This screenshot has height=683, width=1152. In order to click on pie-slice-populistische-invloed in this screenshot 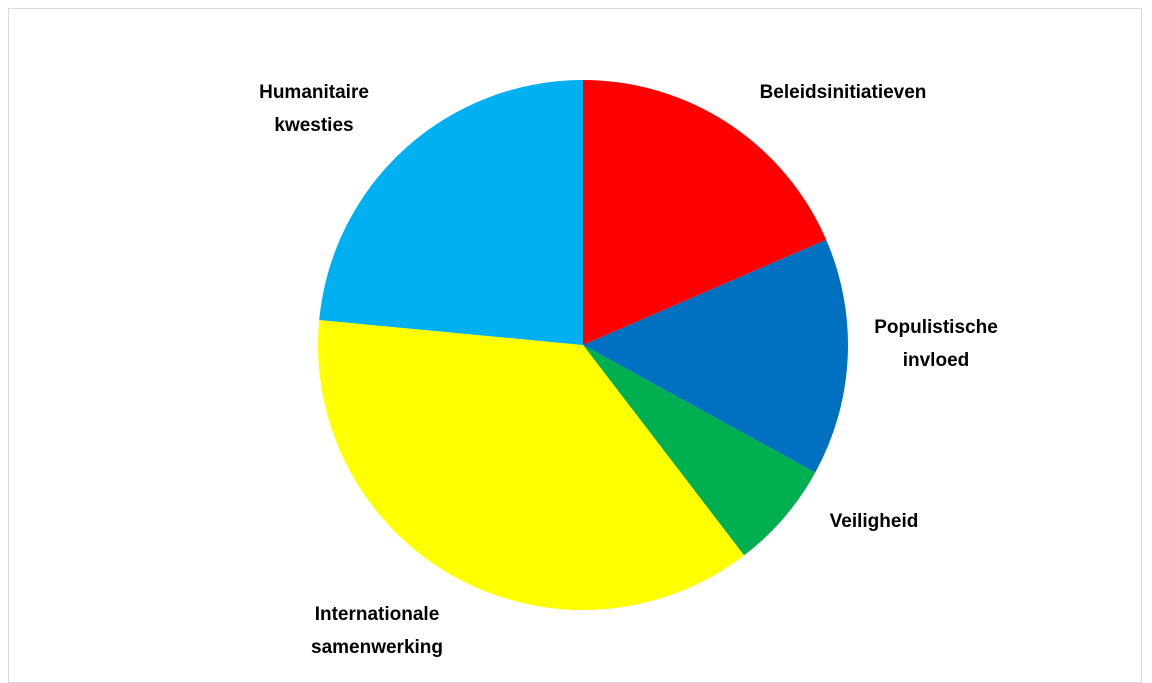, I will do `click(715, 356)`.